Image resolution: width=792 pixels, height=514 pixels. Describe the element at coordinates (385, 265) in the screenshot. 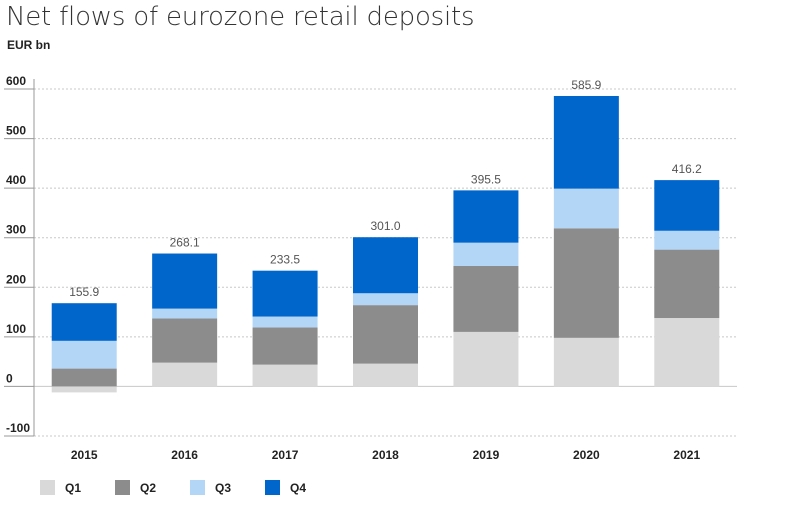

I see `bar-2018-q4` at that location.